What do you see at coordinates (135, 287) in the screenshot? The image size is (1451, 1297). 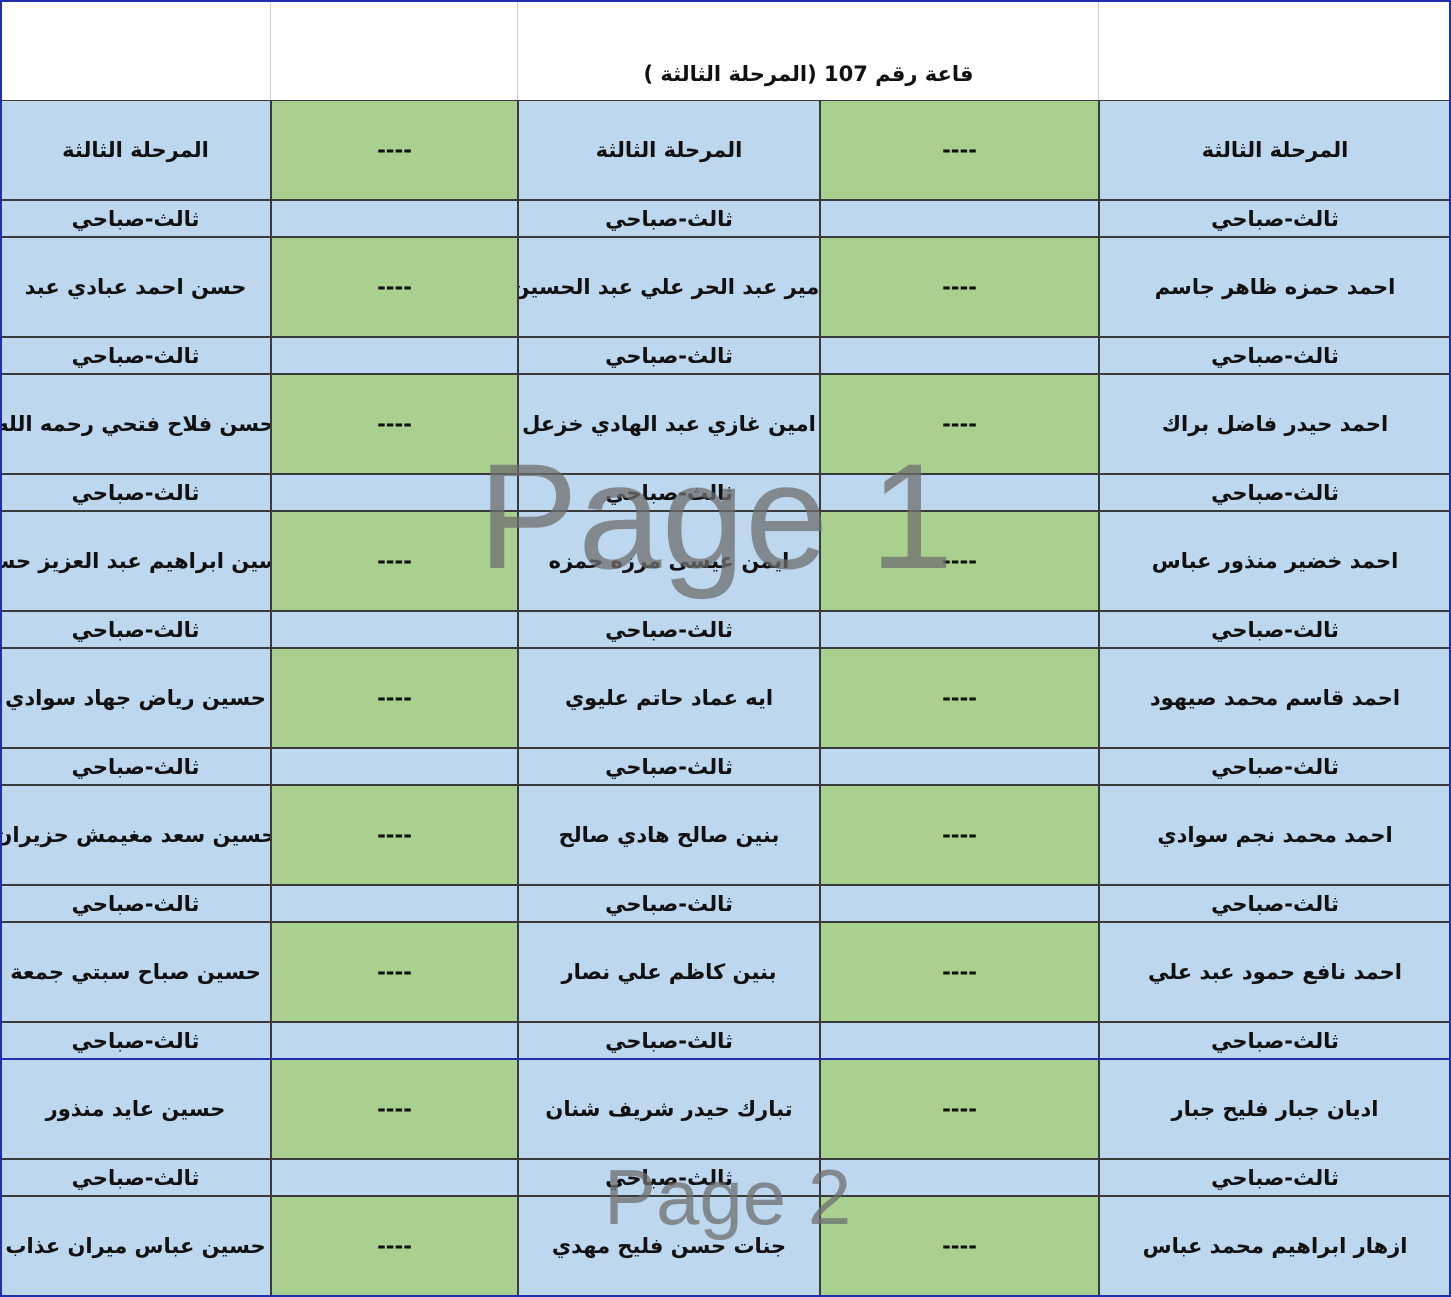 I see `table-cell: حسن احمد عبادي عبد` at bounding box center [135, 287].